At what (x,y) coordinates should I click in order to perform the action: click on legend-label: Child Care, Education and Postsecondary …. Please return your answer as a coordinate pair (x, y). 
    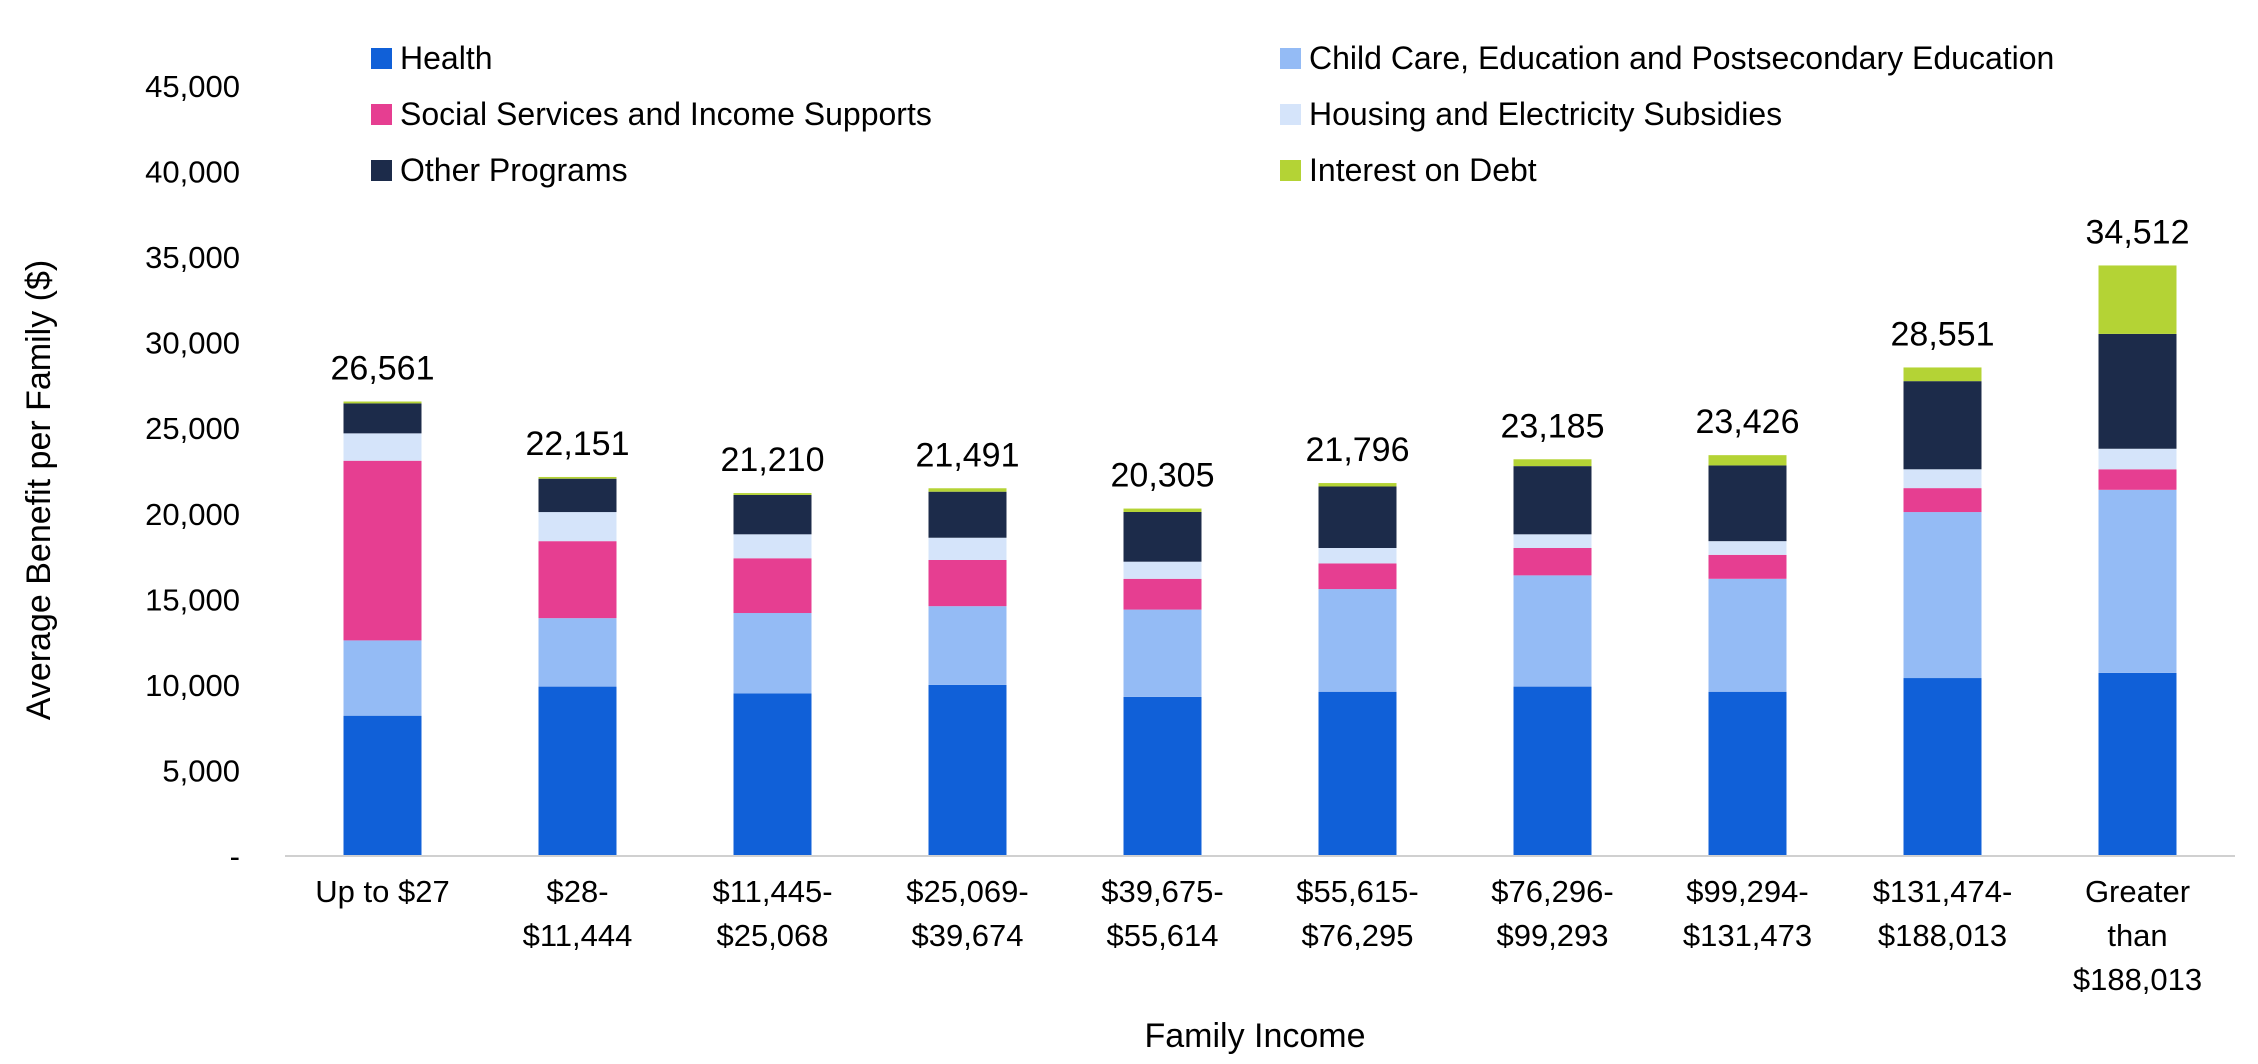
    Looking at the image, I should click on (1681, 58).